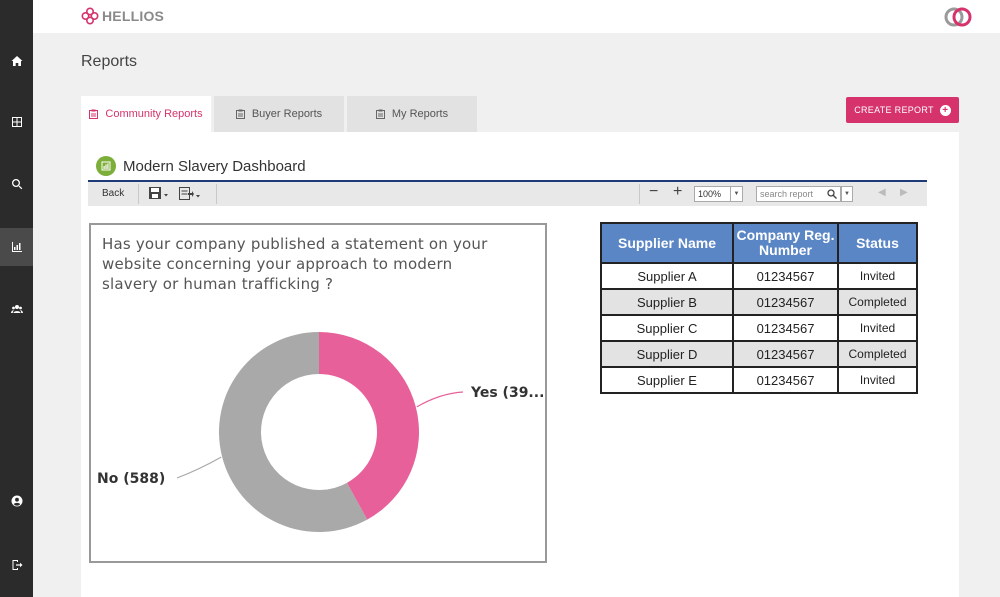  Describe the element at coordinates (667, 243) in the screenshot. I see `column-header: Supplier Name` at that location.